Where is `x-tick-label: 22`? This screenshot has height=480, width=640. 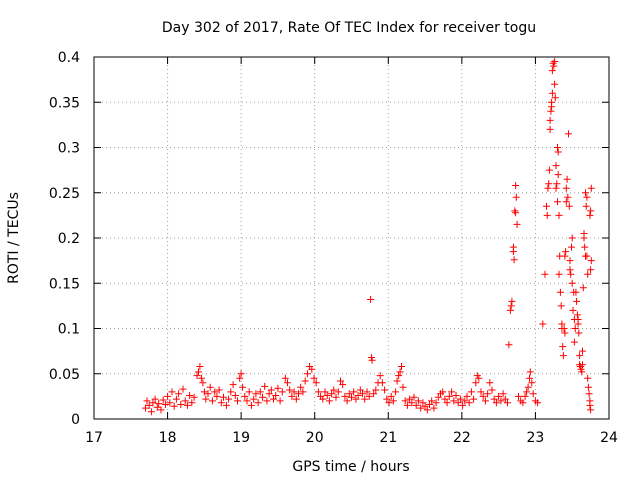
x-tick-label: 22 is located at coordinates (462, 438).